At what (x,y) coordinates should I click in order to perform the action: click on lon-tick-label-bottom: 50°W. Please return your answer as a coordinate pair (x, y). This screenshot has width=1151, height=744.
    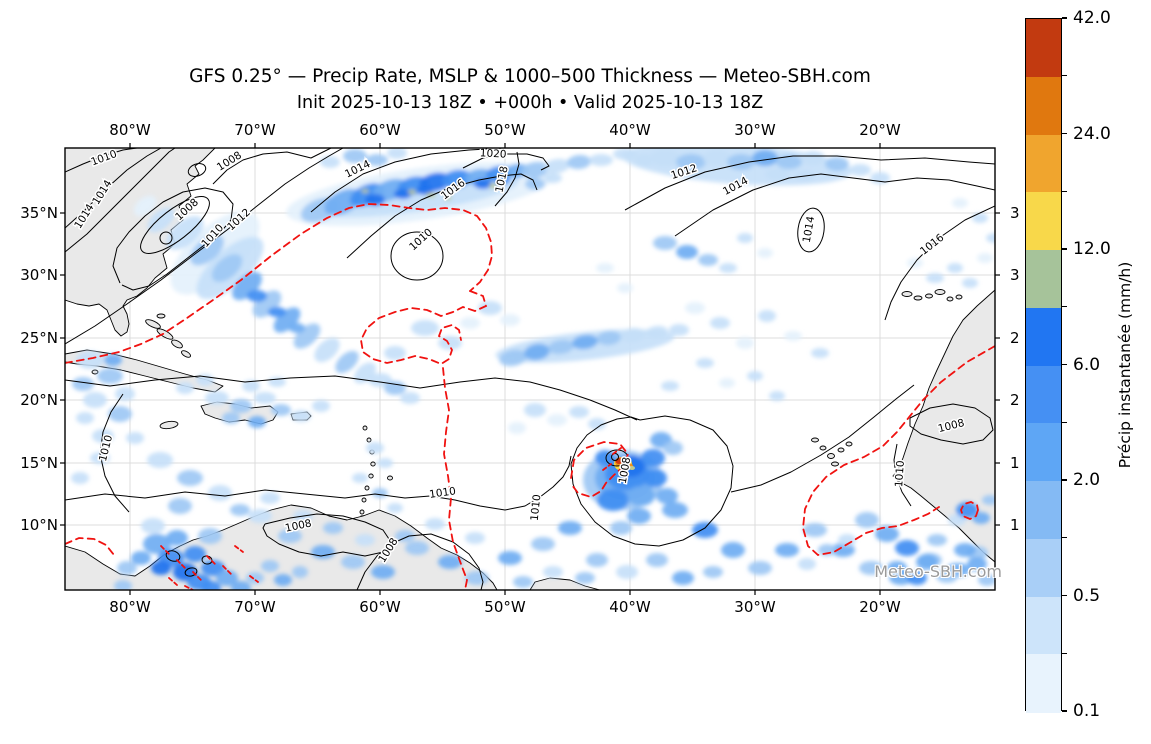
    Looking at the image, I should click on (505, 607).